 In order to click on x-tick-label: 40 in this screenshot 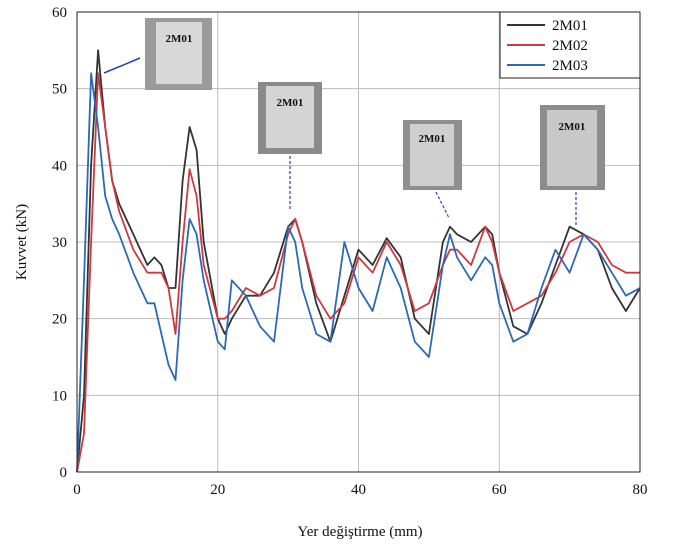, I will do `click(358, 490)`.